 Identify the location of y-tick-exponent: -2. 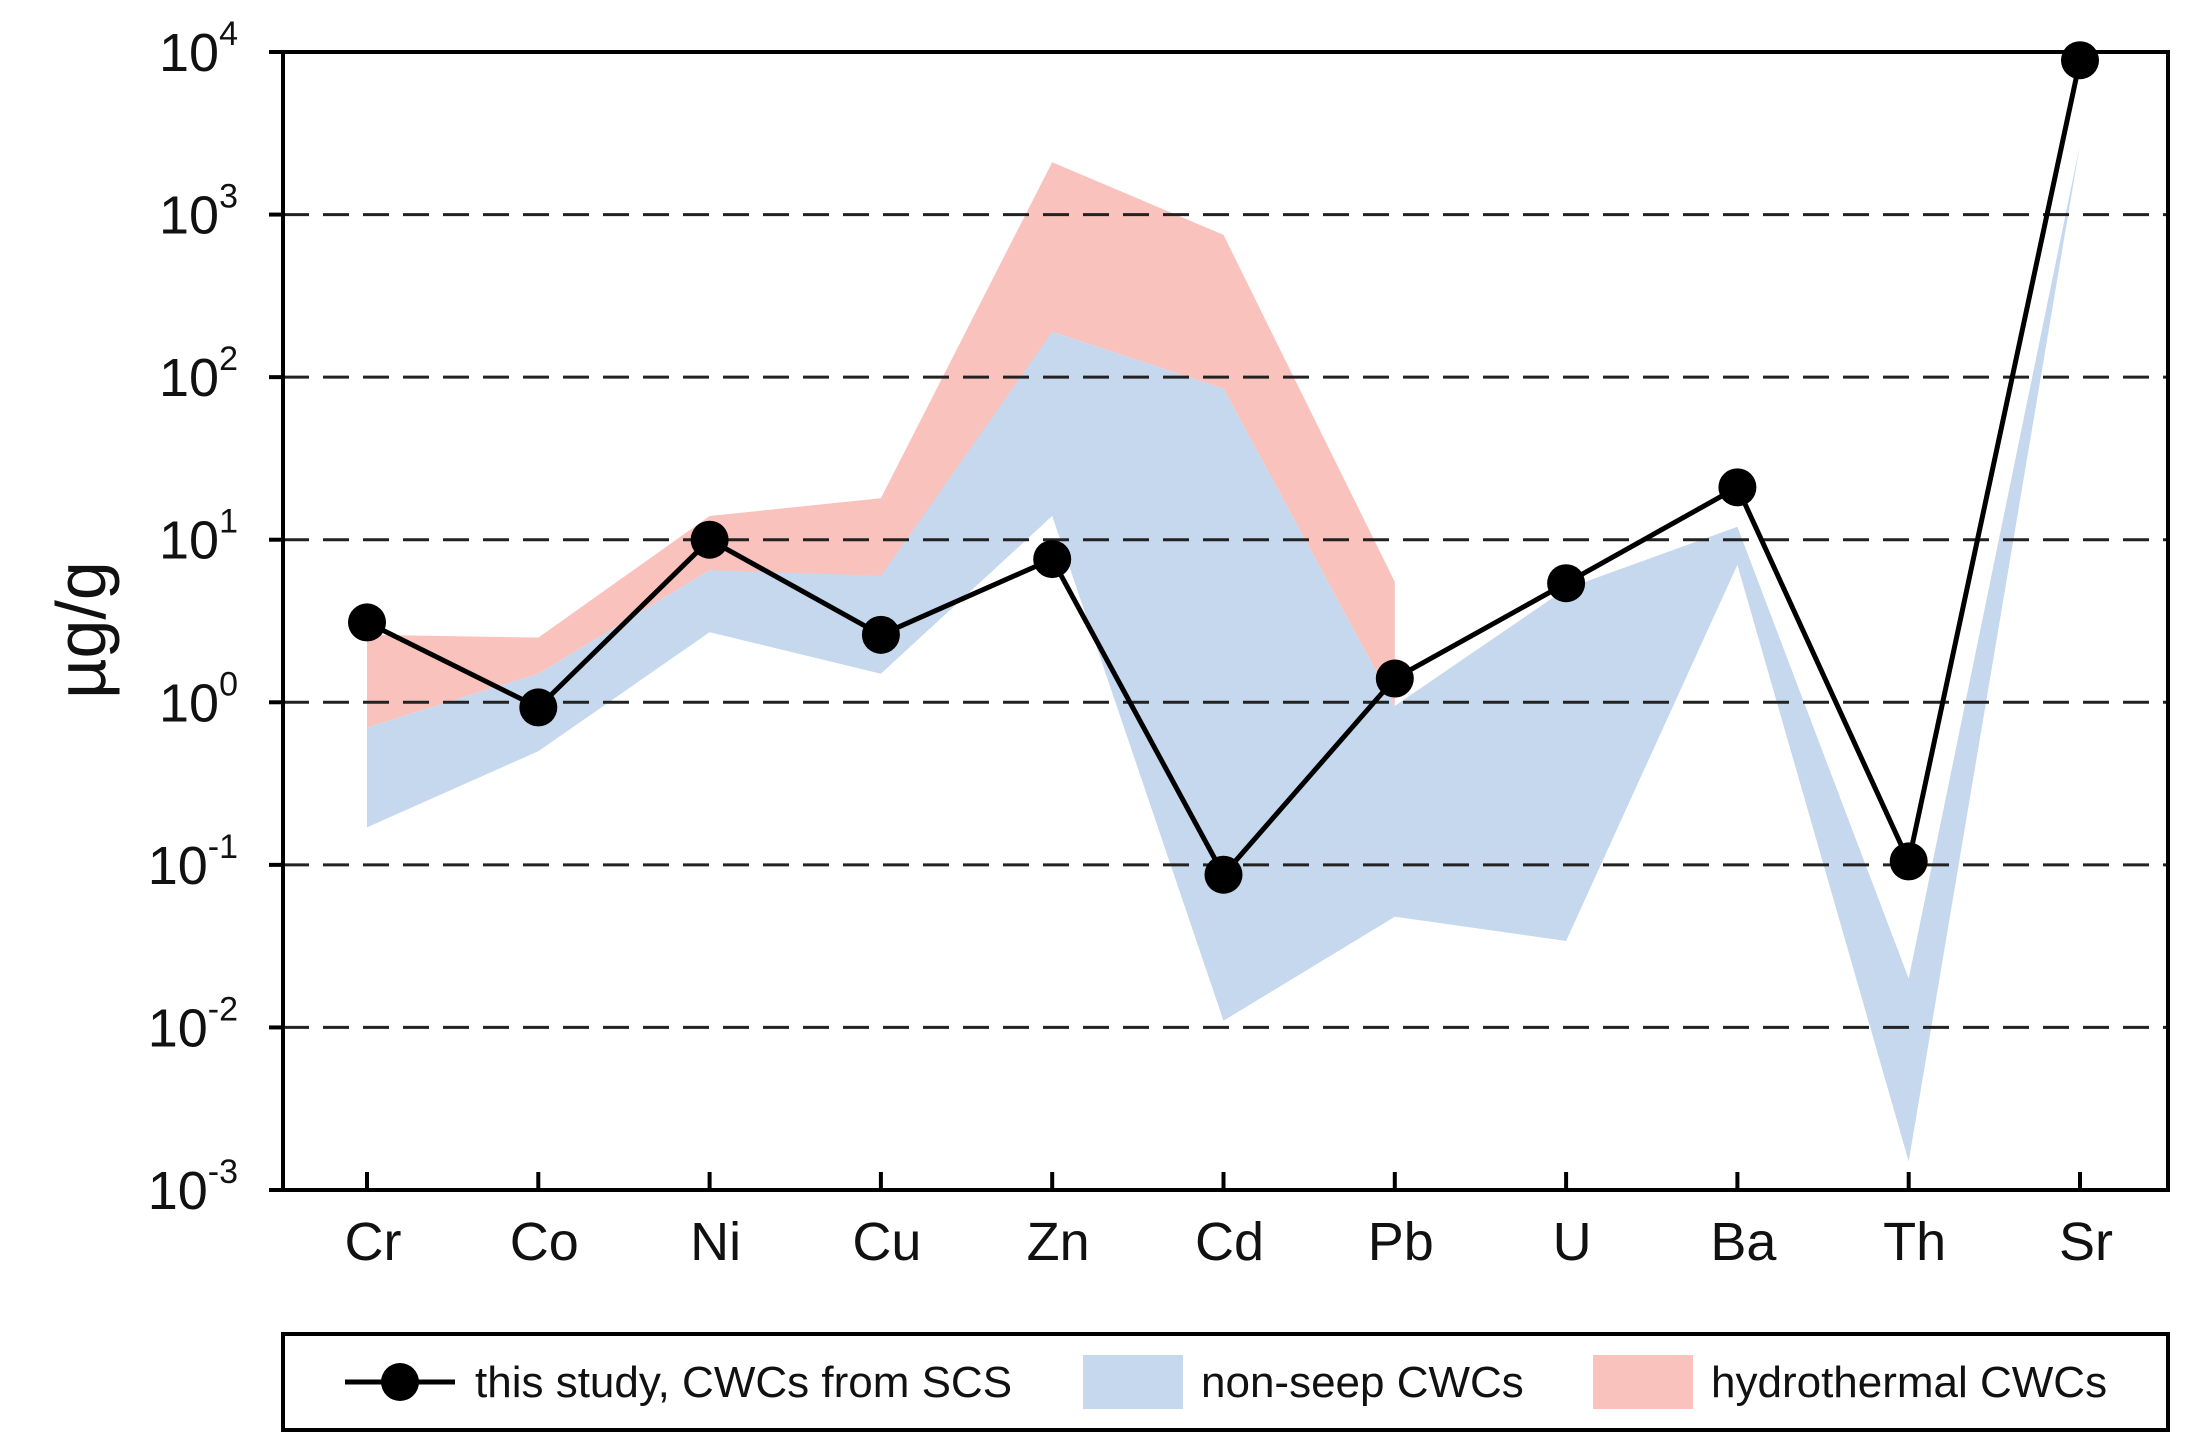
(223, 1009).